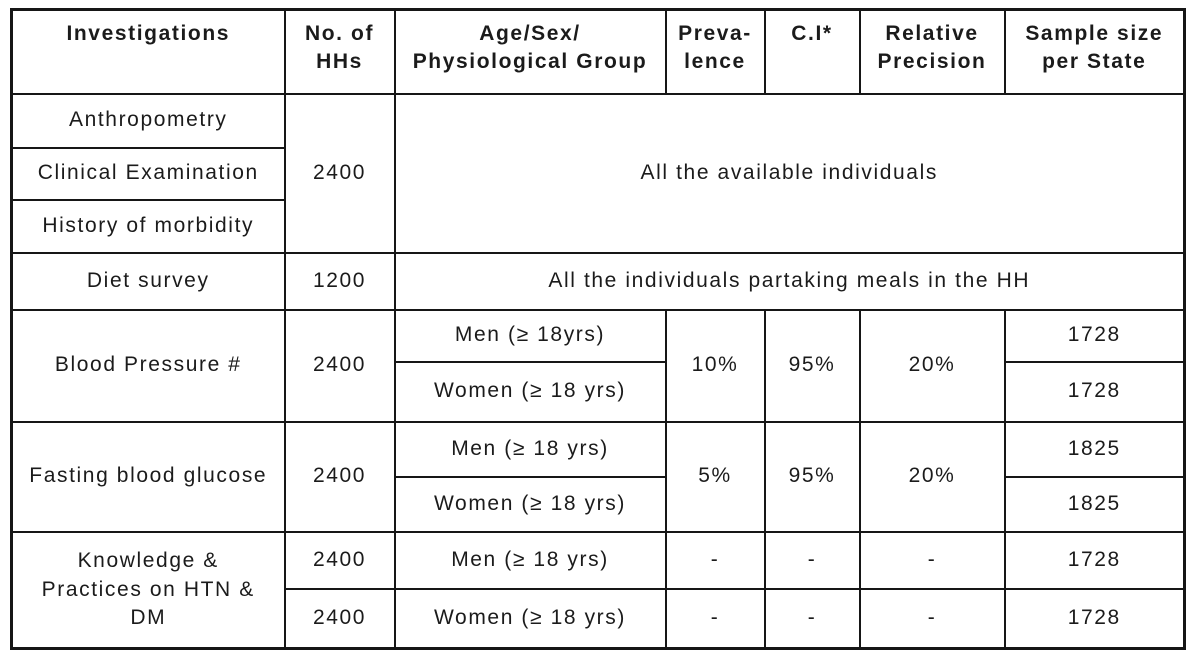 This screenshot has height=665, width=1193. I want to click on cell-knowledge-men-relative-precision: -, so click(932, 560).